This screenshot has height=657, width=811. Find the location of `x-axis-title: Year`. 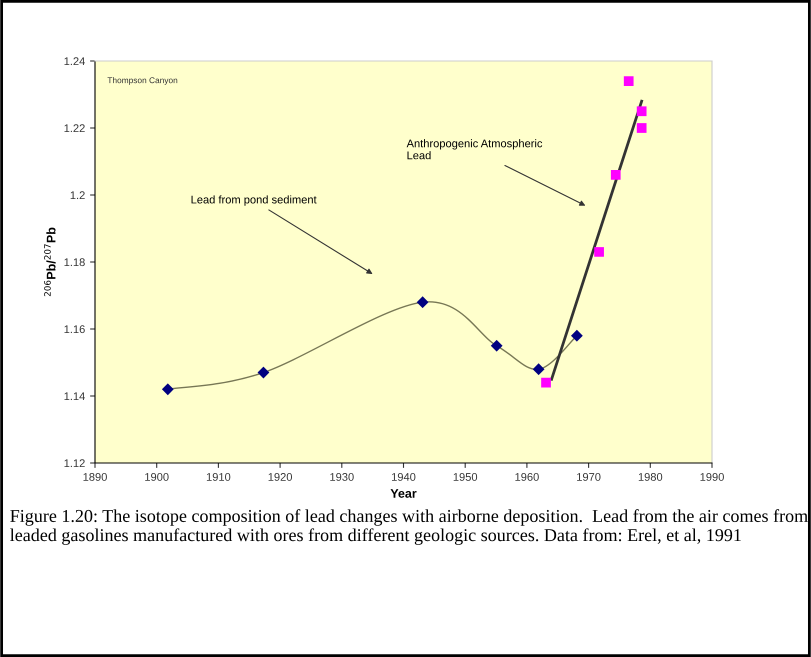

x-axis-title: Year is located at coordinates (403, 493).